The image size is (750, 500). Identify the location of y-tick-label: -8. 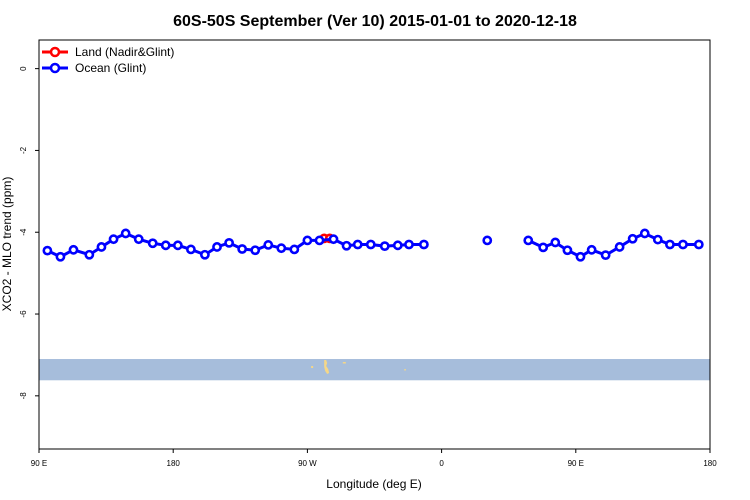
(23, 396).